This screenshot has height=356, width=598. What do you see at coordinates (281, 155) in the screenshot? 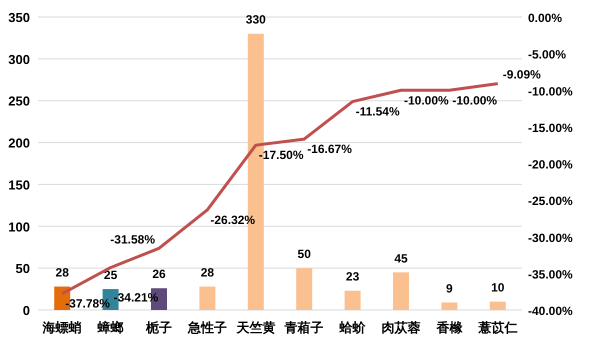
I see `data-label: -17.50%` at bounding box center [281, 155].